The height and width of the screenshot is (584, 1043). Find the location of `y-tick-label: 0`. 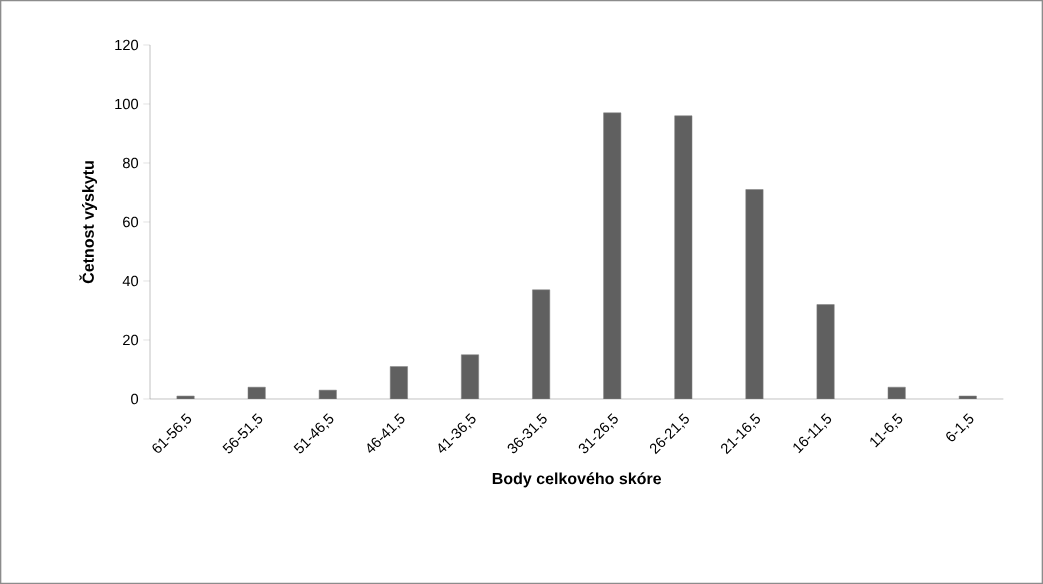

y-tick-label: 0 is located at coordinates (135, 399).